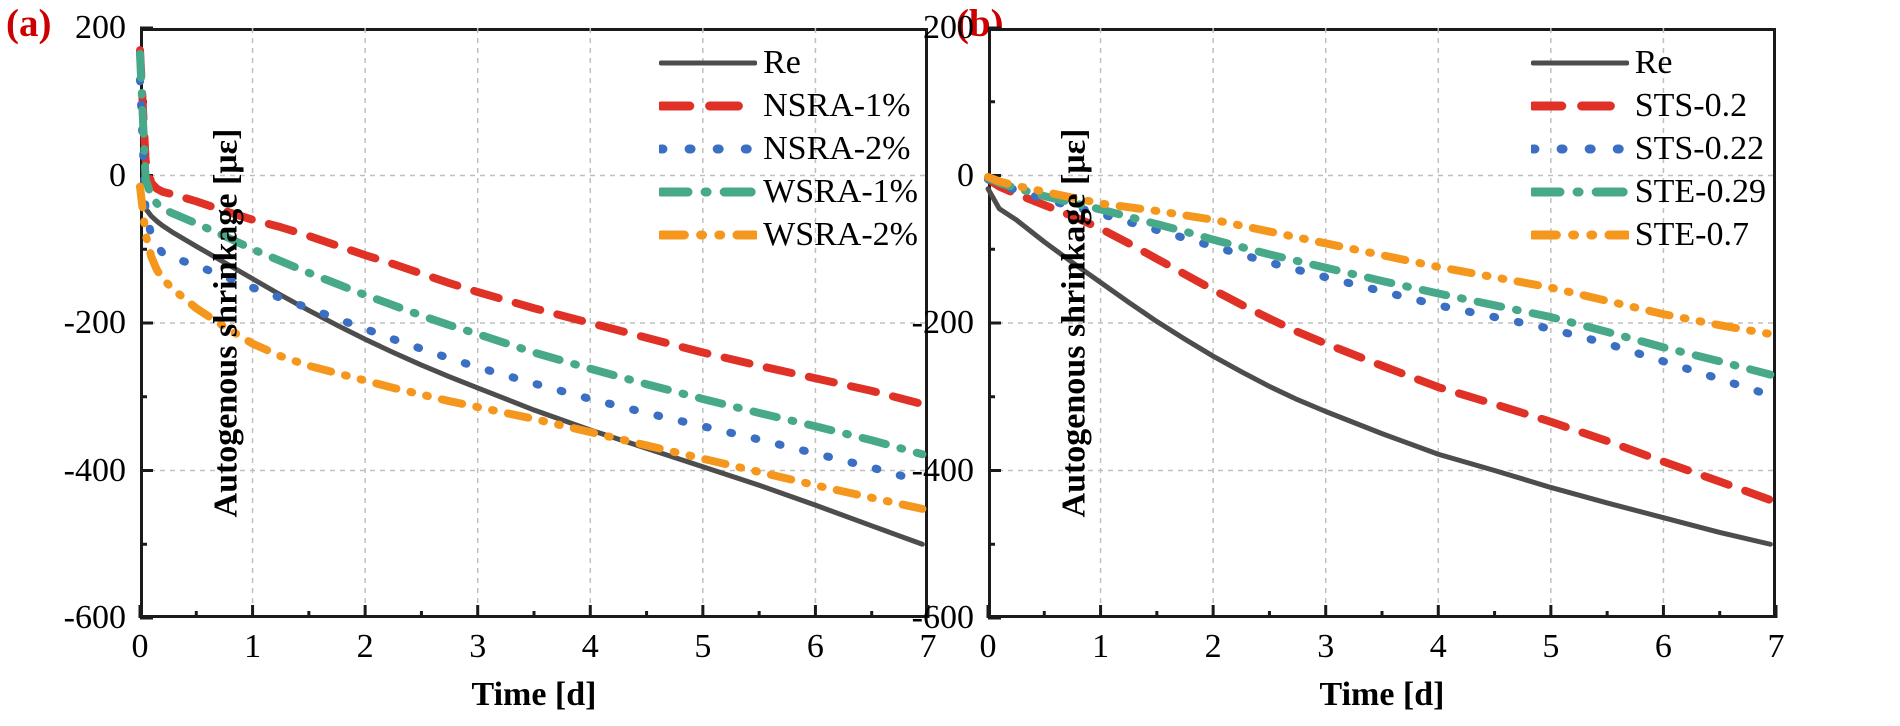 The width and height of the screenshot is (1900, 726). I want to click on legend-item: STS-0.2, so click(1647, 105).